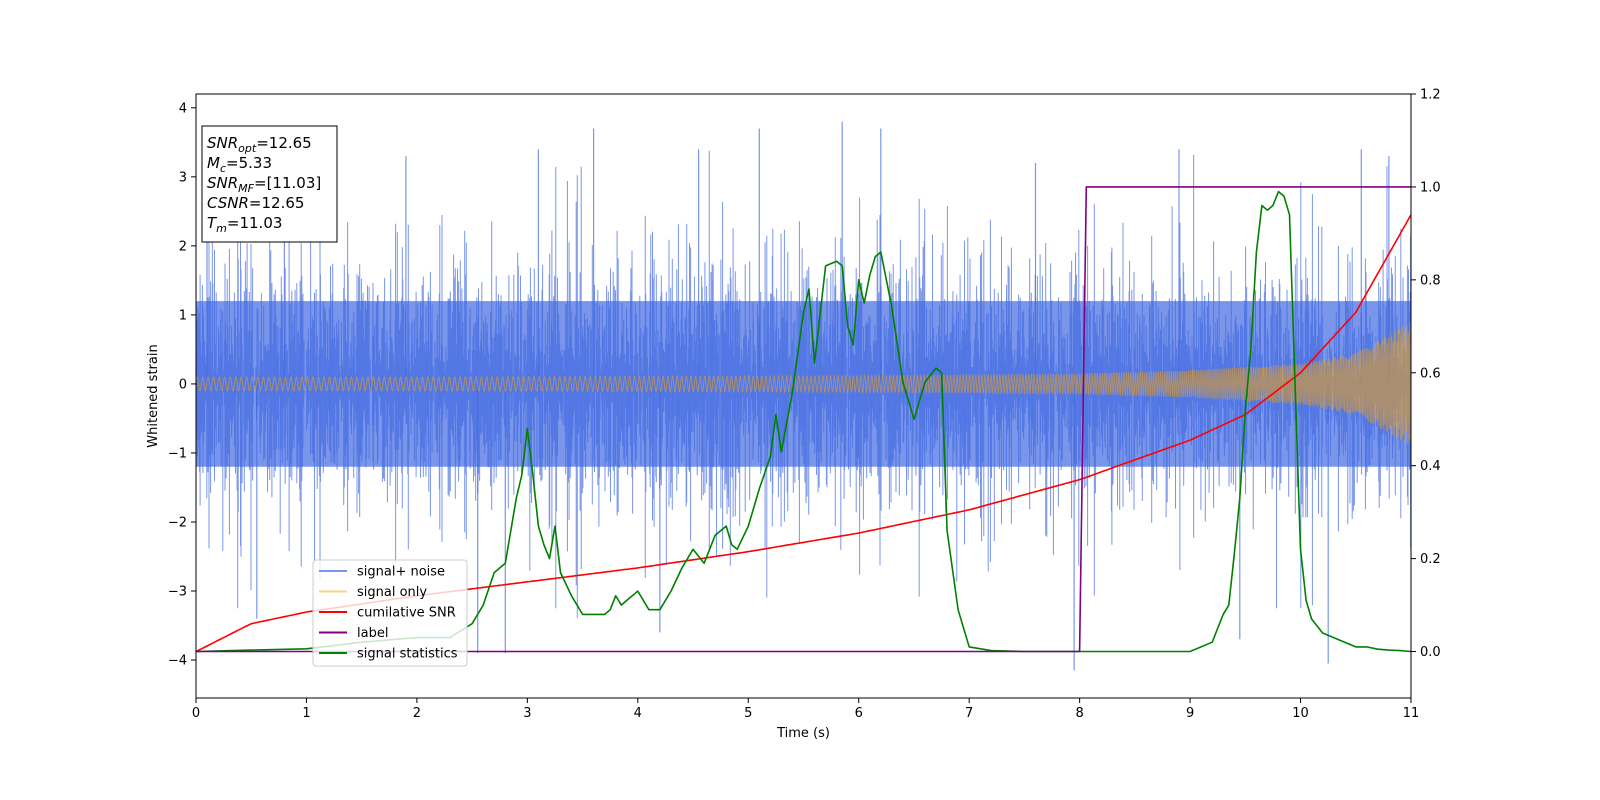 The image size is (1600, 800). What do you see at coordinates (259, 144) in the screenshot?
I see `stats-line: SNRopt=12.65` at bounding box center [259, 144].